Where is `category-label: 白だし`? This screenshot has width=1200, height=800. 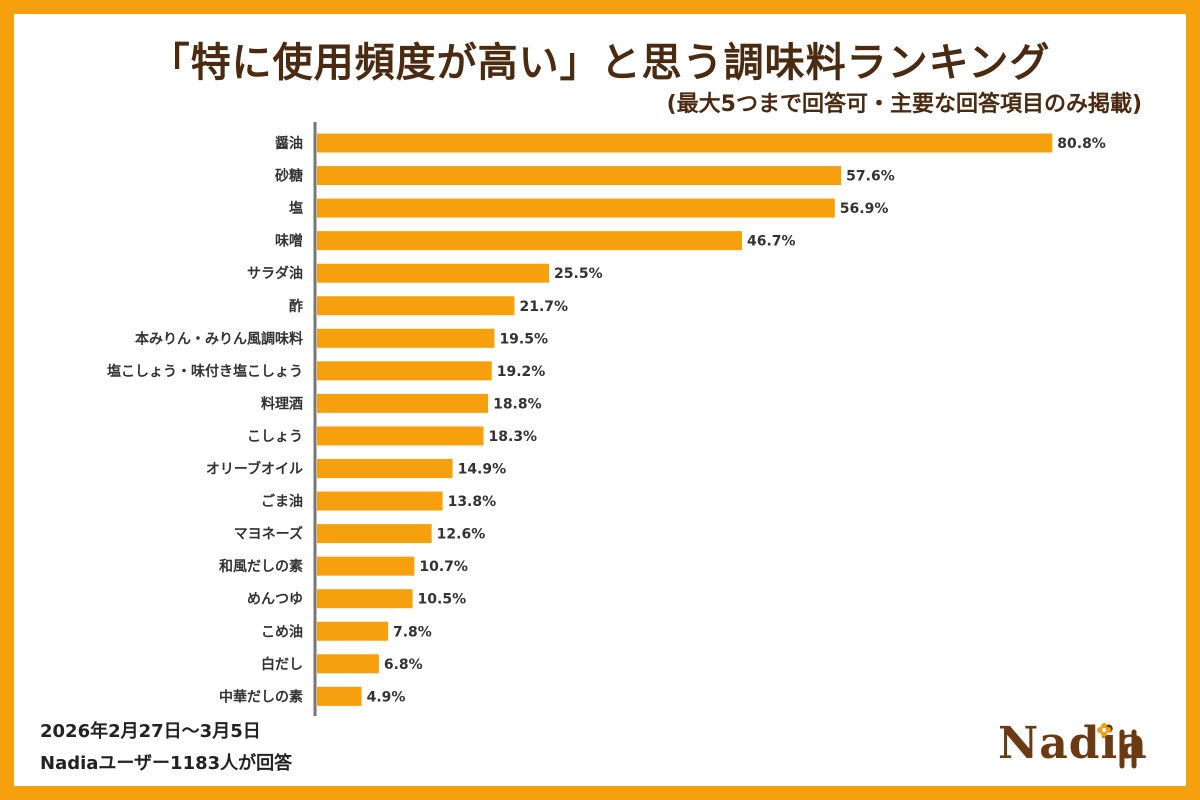
category-label: 白だし is located at coordinates (282, 664).